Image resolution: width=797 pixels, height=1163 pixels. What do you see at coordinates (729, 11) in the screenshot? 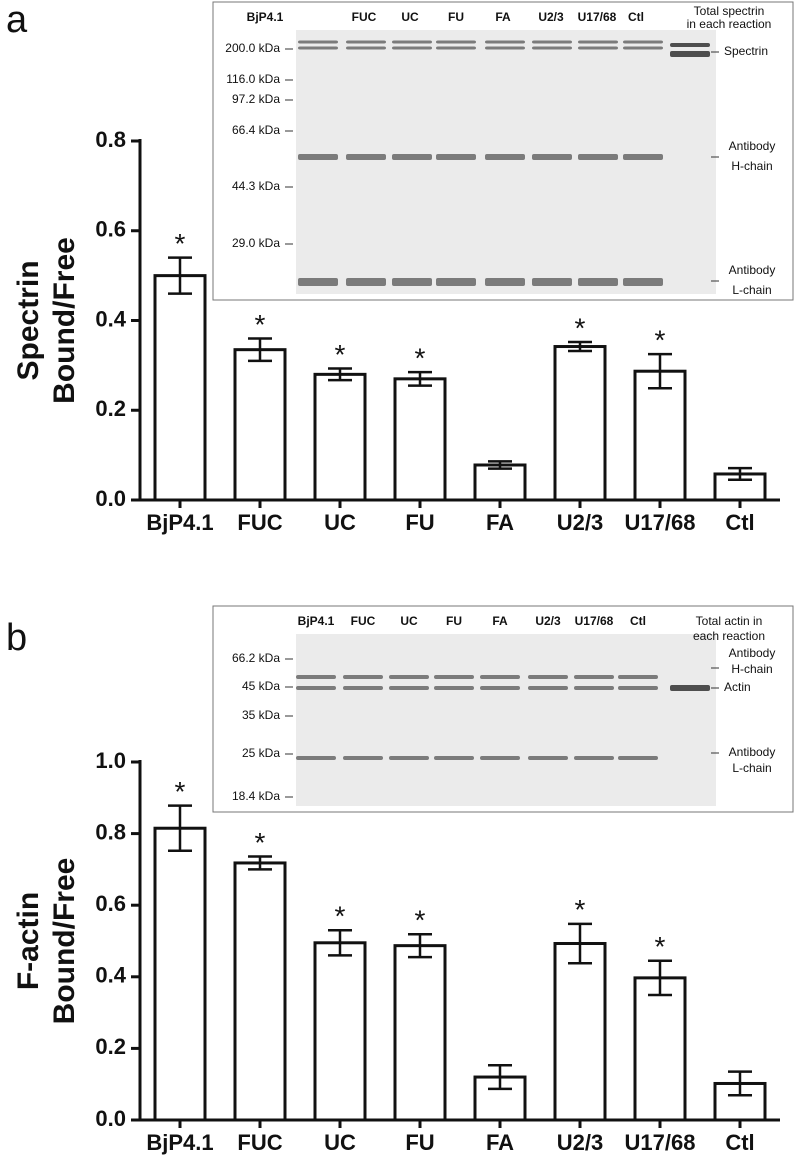
I see `total-label: Total spectrin` at bounding box center [729, 11].